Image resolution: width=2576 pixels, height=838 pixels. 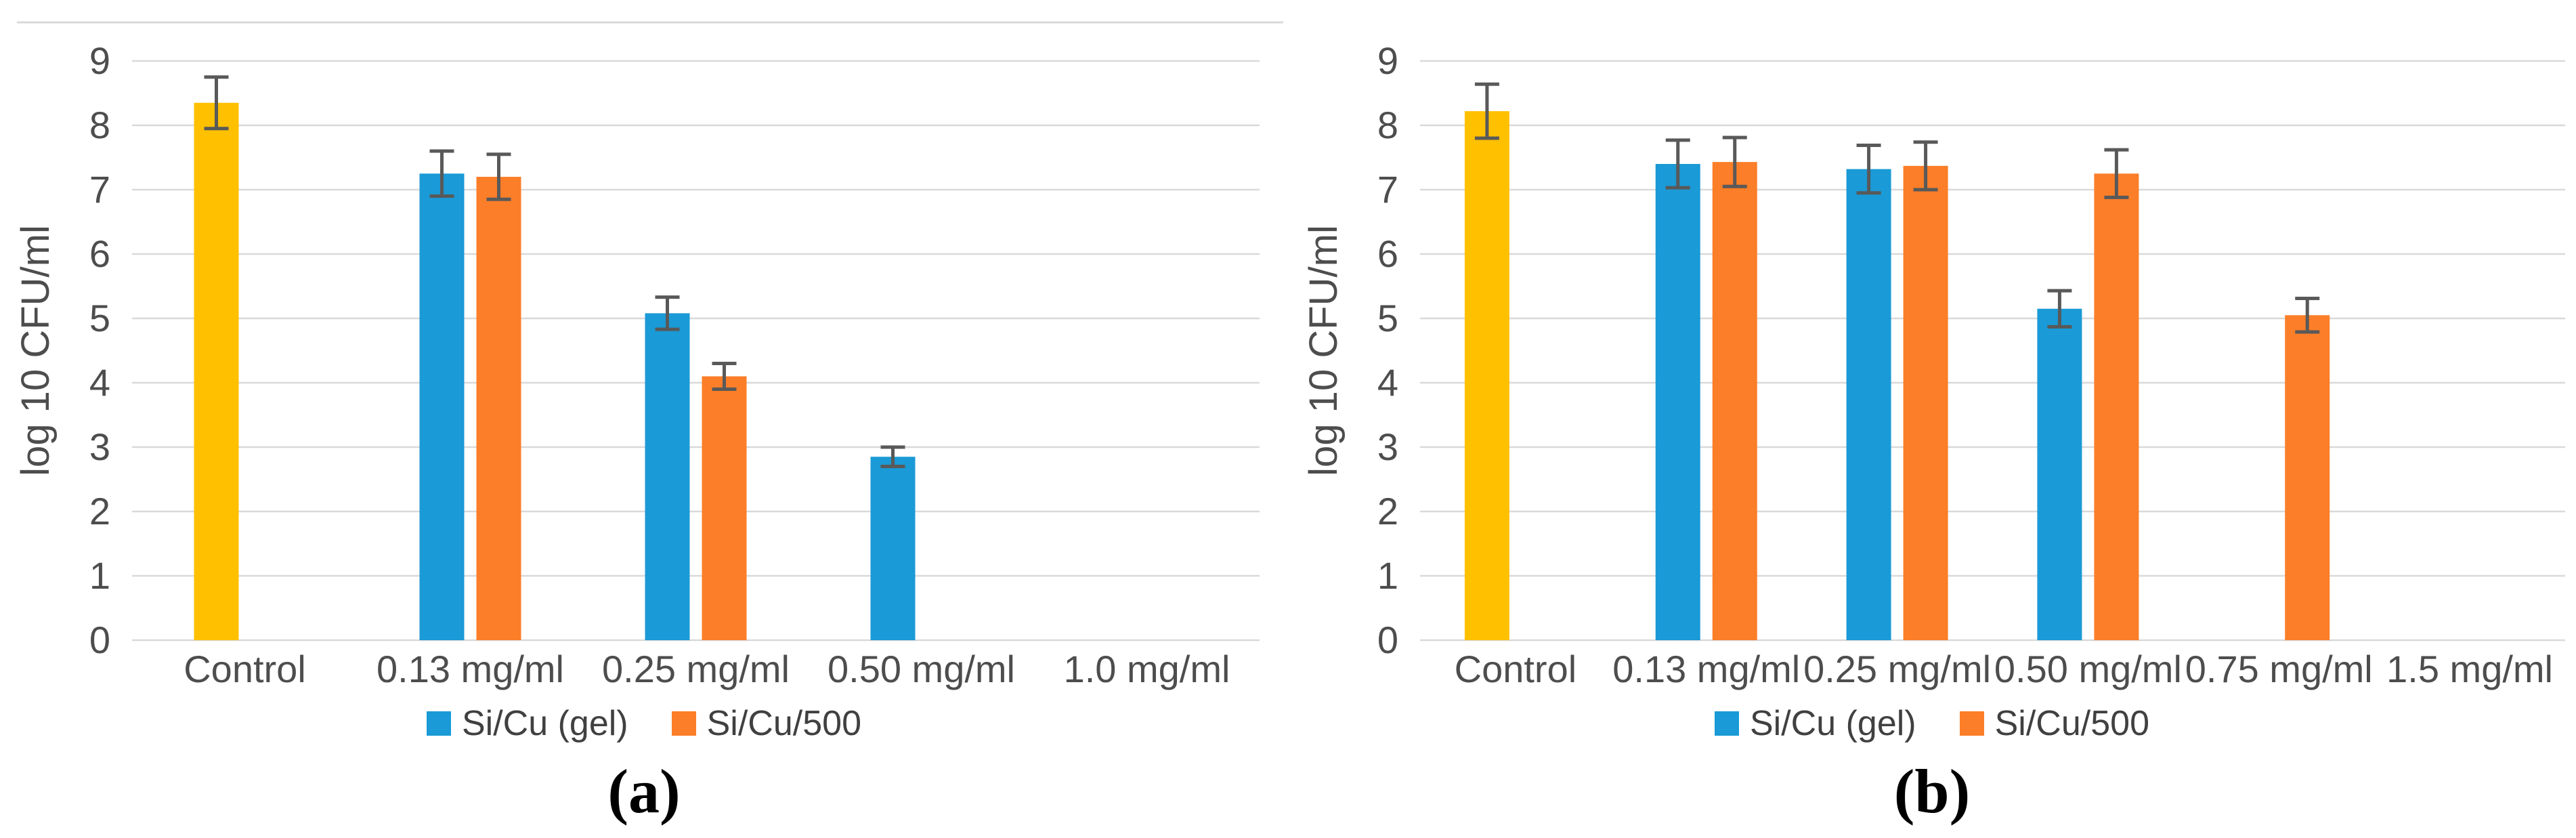 I want to click on x-tick-label-5: 1.5 mg/ml, so click(x=2469, y=669).